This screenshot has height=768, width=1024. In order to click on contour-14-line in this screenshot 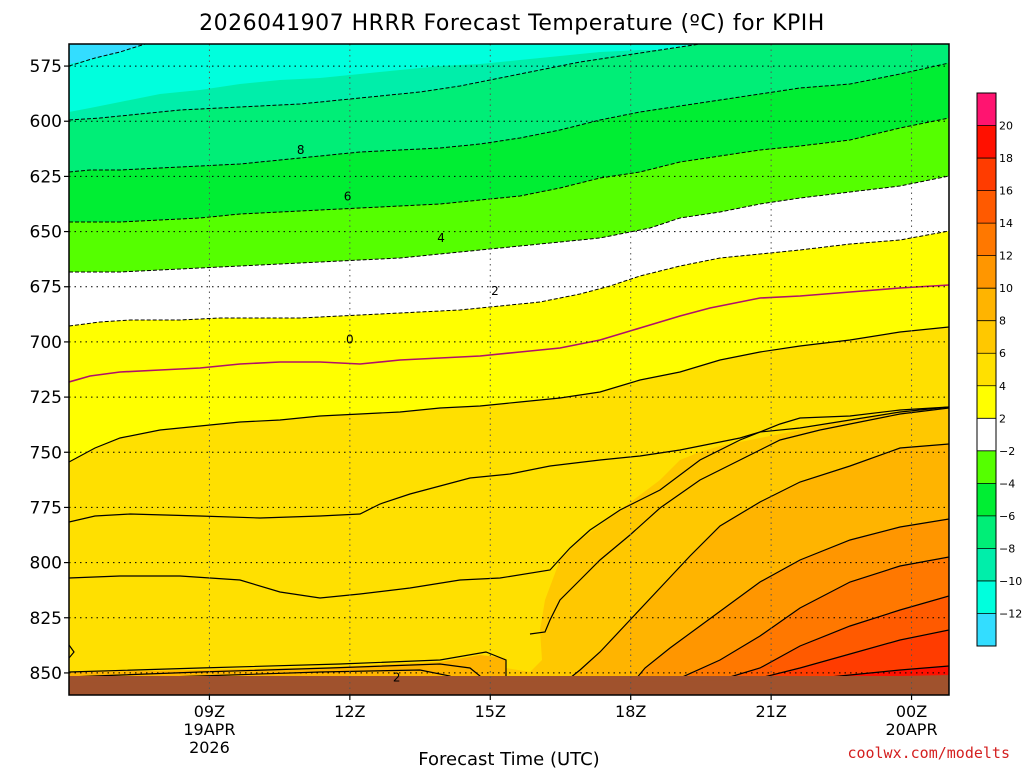, I will do `click(799, 621)`.